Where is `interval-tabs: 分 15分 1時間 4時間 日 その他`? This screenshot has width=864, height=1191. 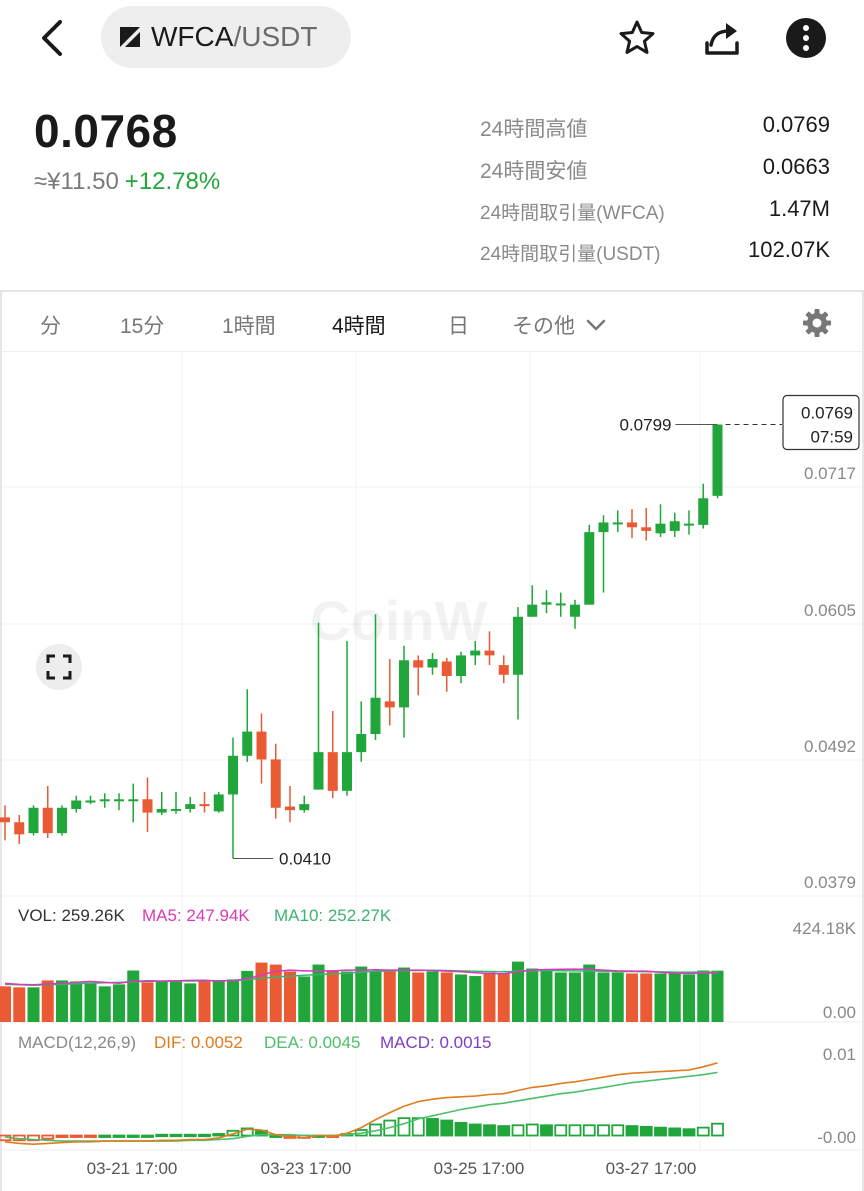
interval-tabs: 分 15分 1時間 4時間 日 その他 is located at coordinates (432, 322).